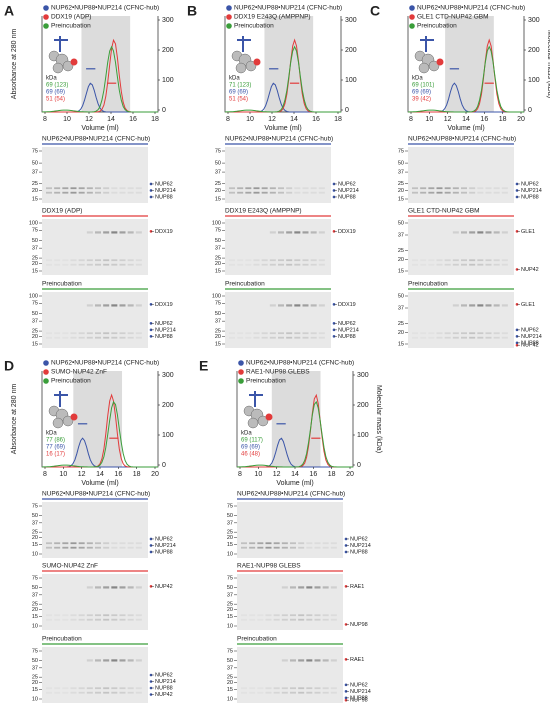 This screenshot has width=550, height=707. Describe the element at coordinates (133, 119) in the screenshot. I see `x-tick-label: 16` at that location.